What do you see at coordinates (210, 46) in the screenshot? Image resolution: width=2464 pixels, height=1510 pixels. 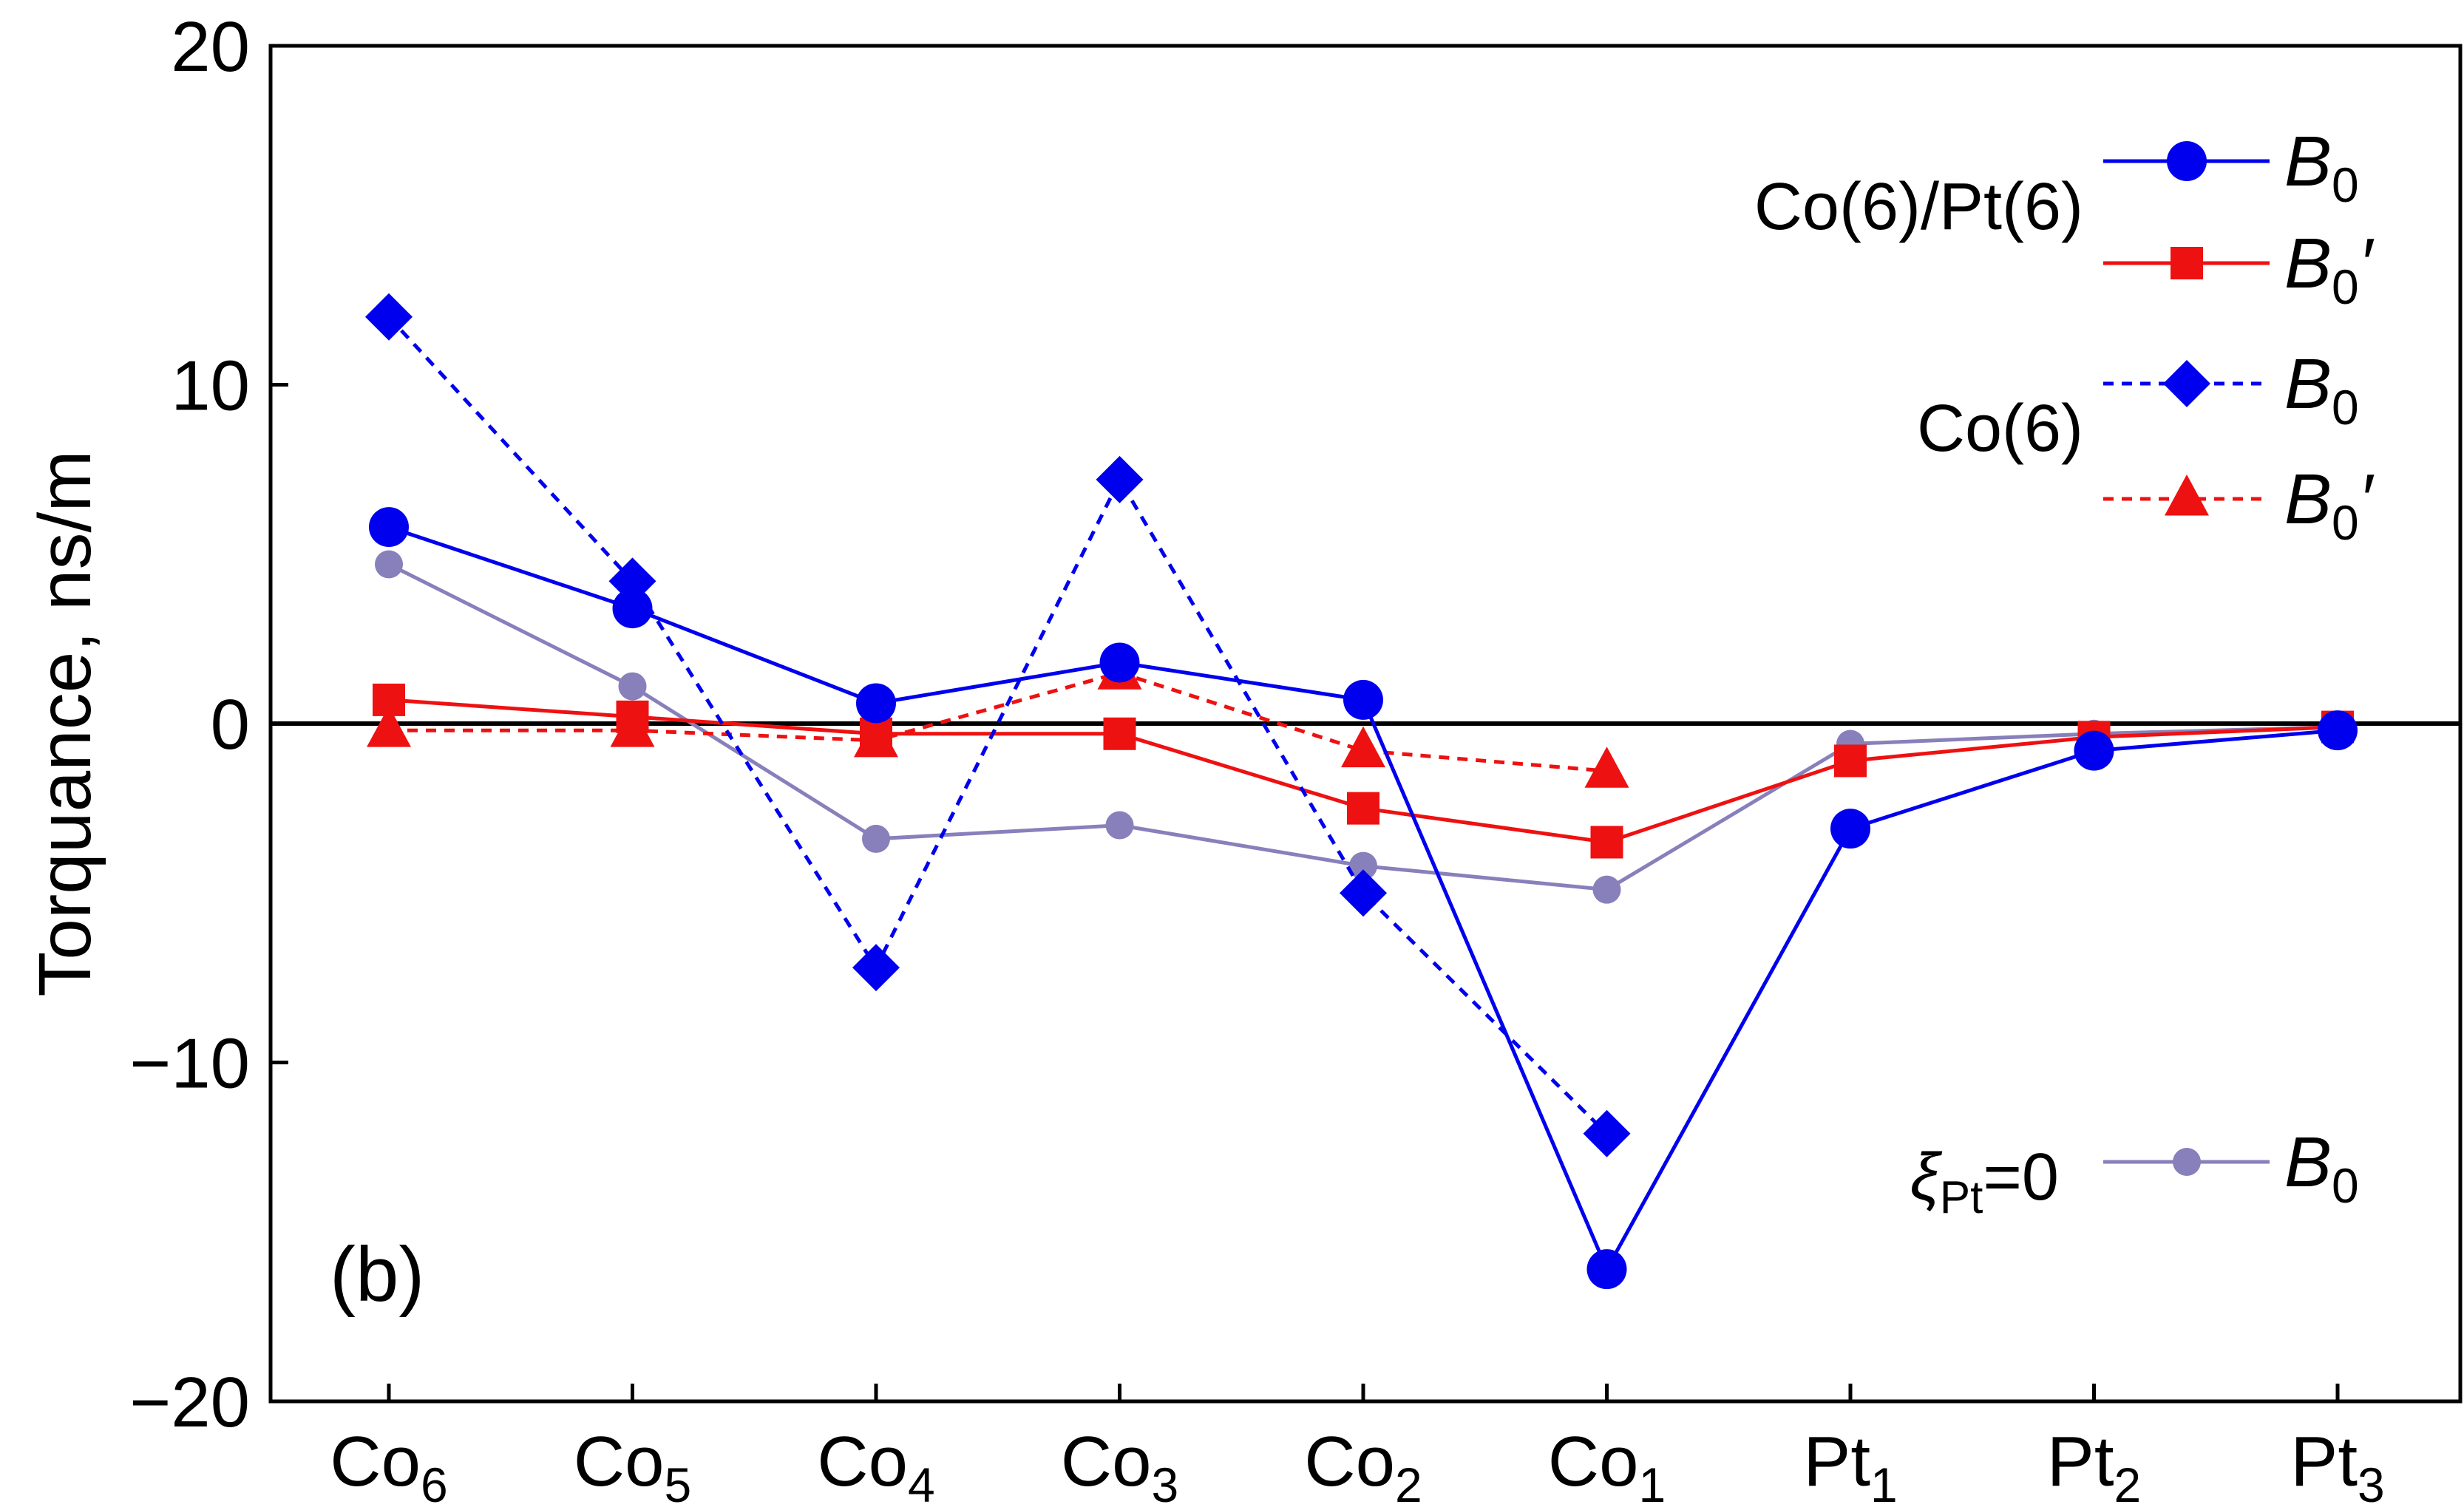 I see `y-tick-label: 20` at bounding box center [210, 46].